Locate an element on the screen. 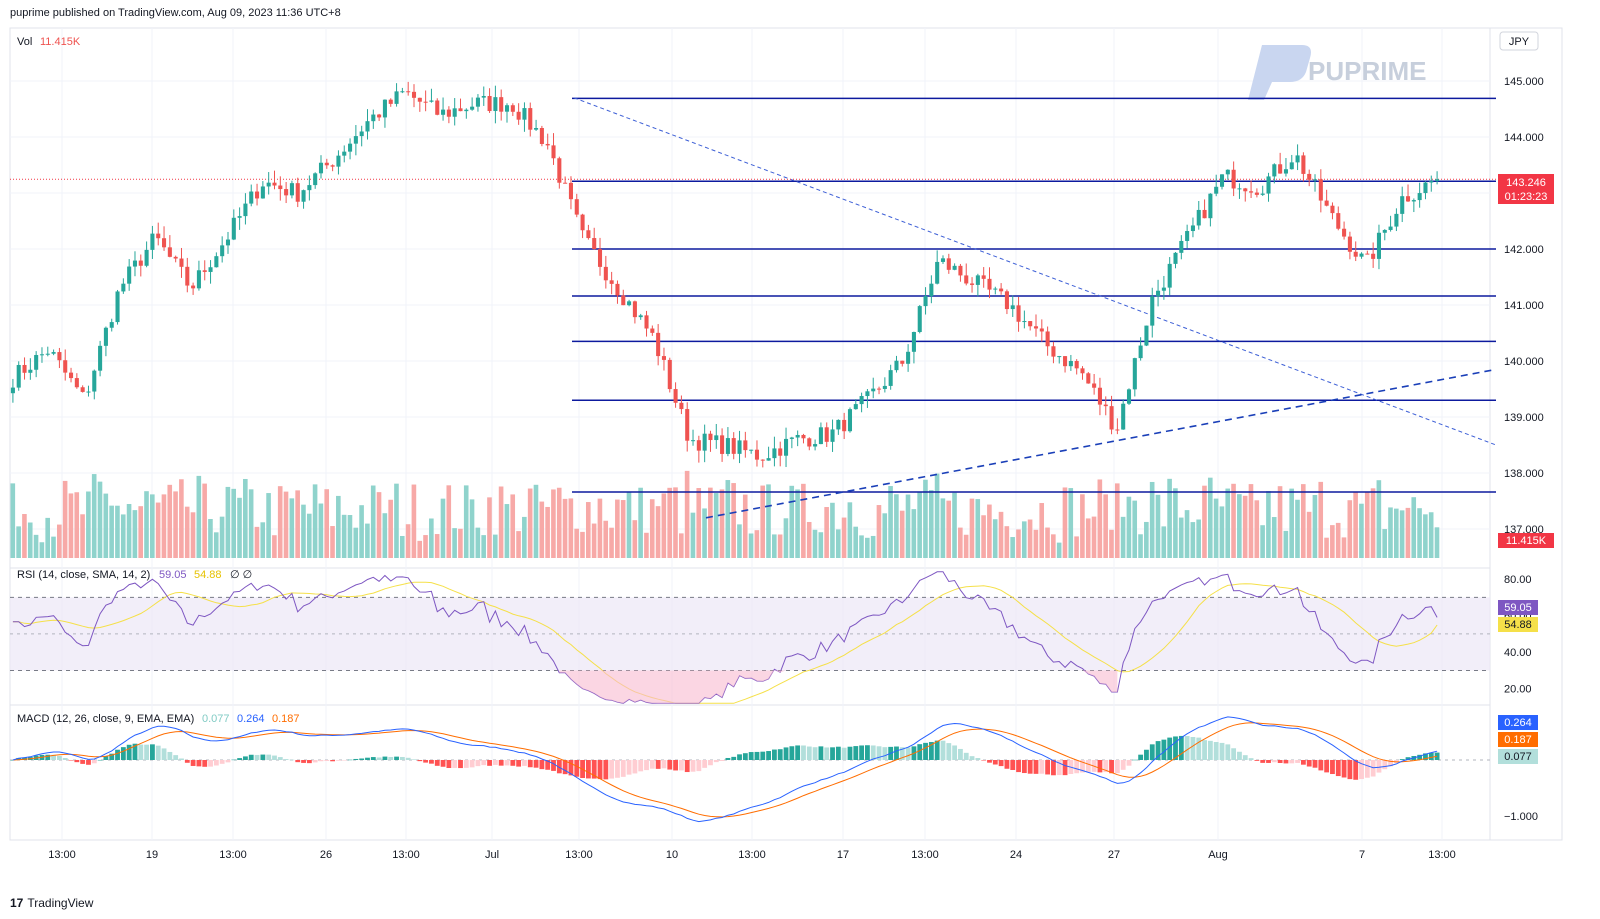  macd-legend-signal: 0.187 is located at coordinates (286, 719).